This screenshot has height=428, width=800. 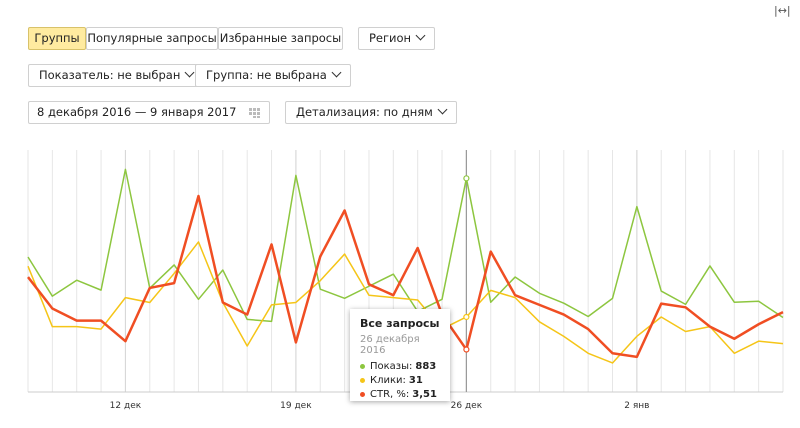 I want to click on x-tick-label: 2 янв, so click(x=636, y=406).